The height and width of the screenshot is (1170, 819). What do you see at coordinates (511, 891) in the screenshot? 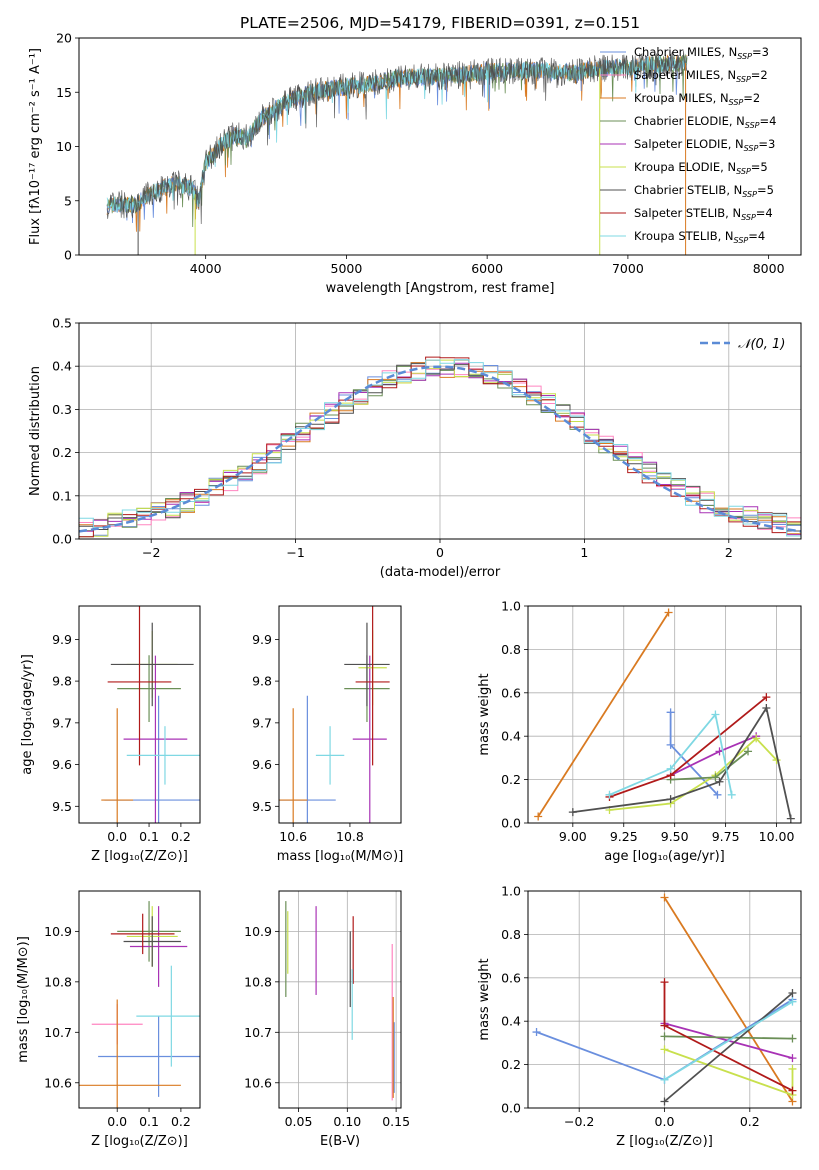
I see `z-weight-ytick-label: 1.0` at bounding box center [511, 891].